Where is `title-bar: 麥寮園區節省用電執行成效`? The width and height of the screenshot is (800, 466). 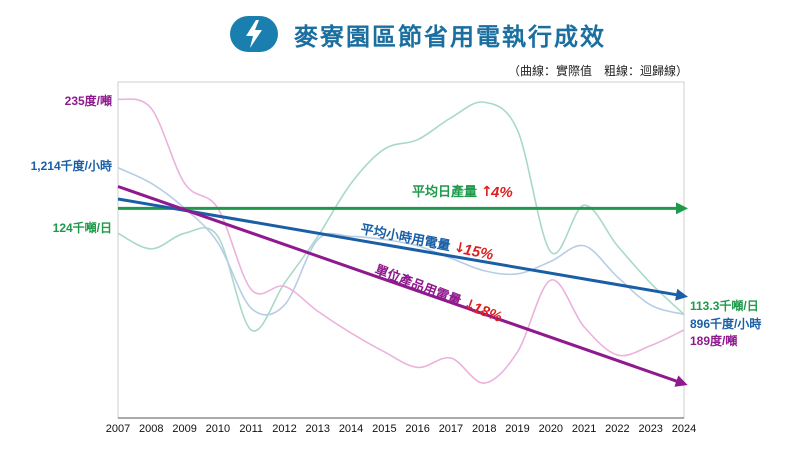
title-bar: 麥寮園區節省用電執行成效 is located at coordinates (418, 34).